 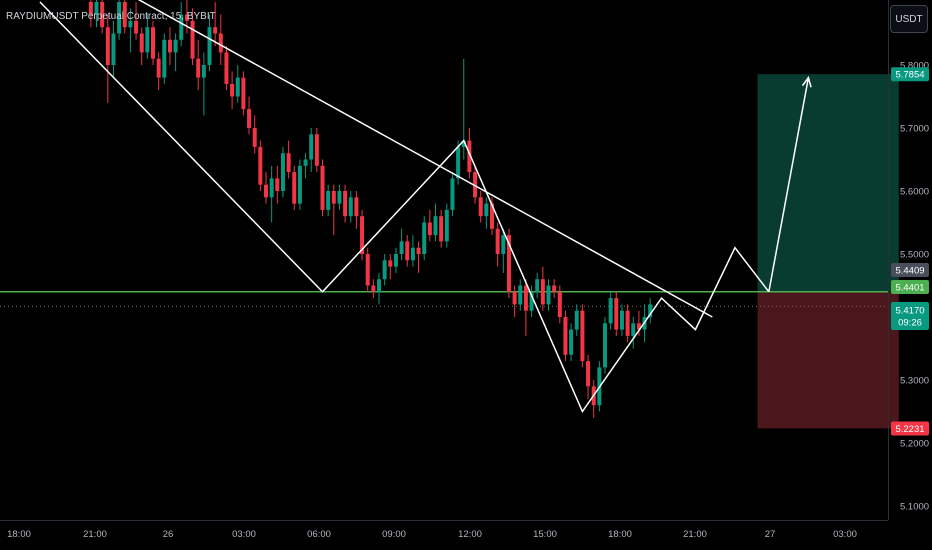 I want to click on y-tick-label: 5.1000, so click(x=914, y=507).